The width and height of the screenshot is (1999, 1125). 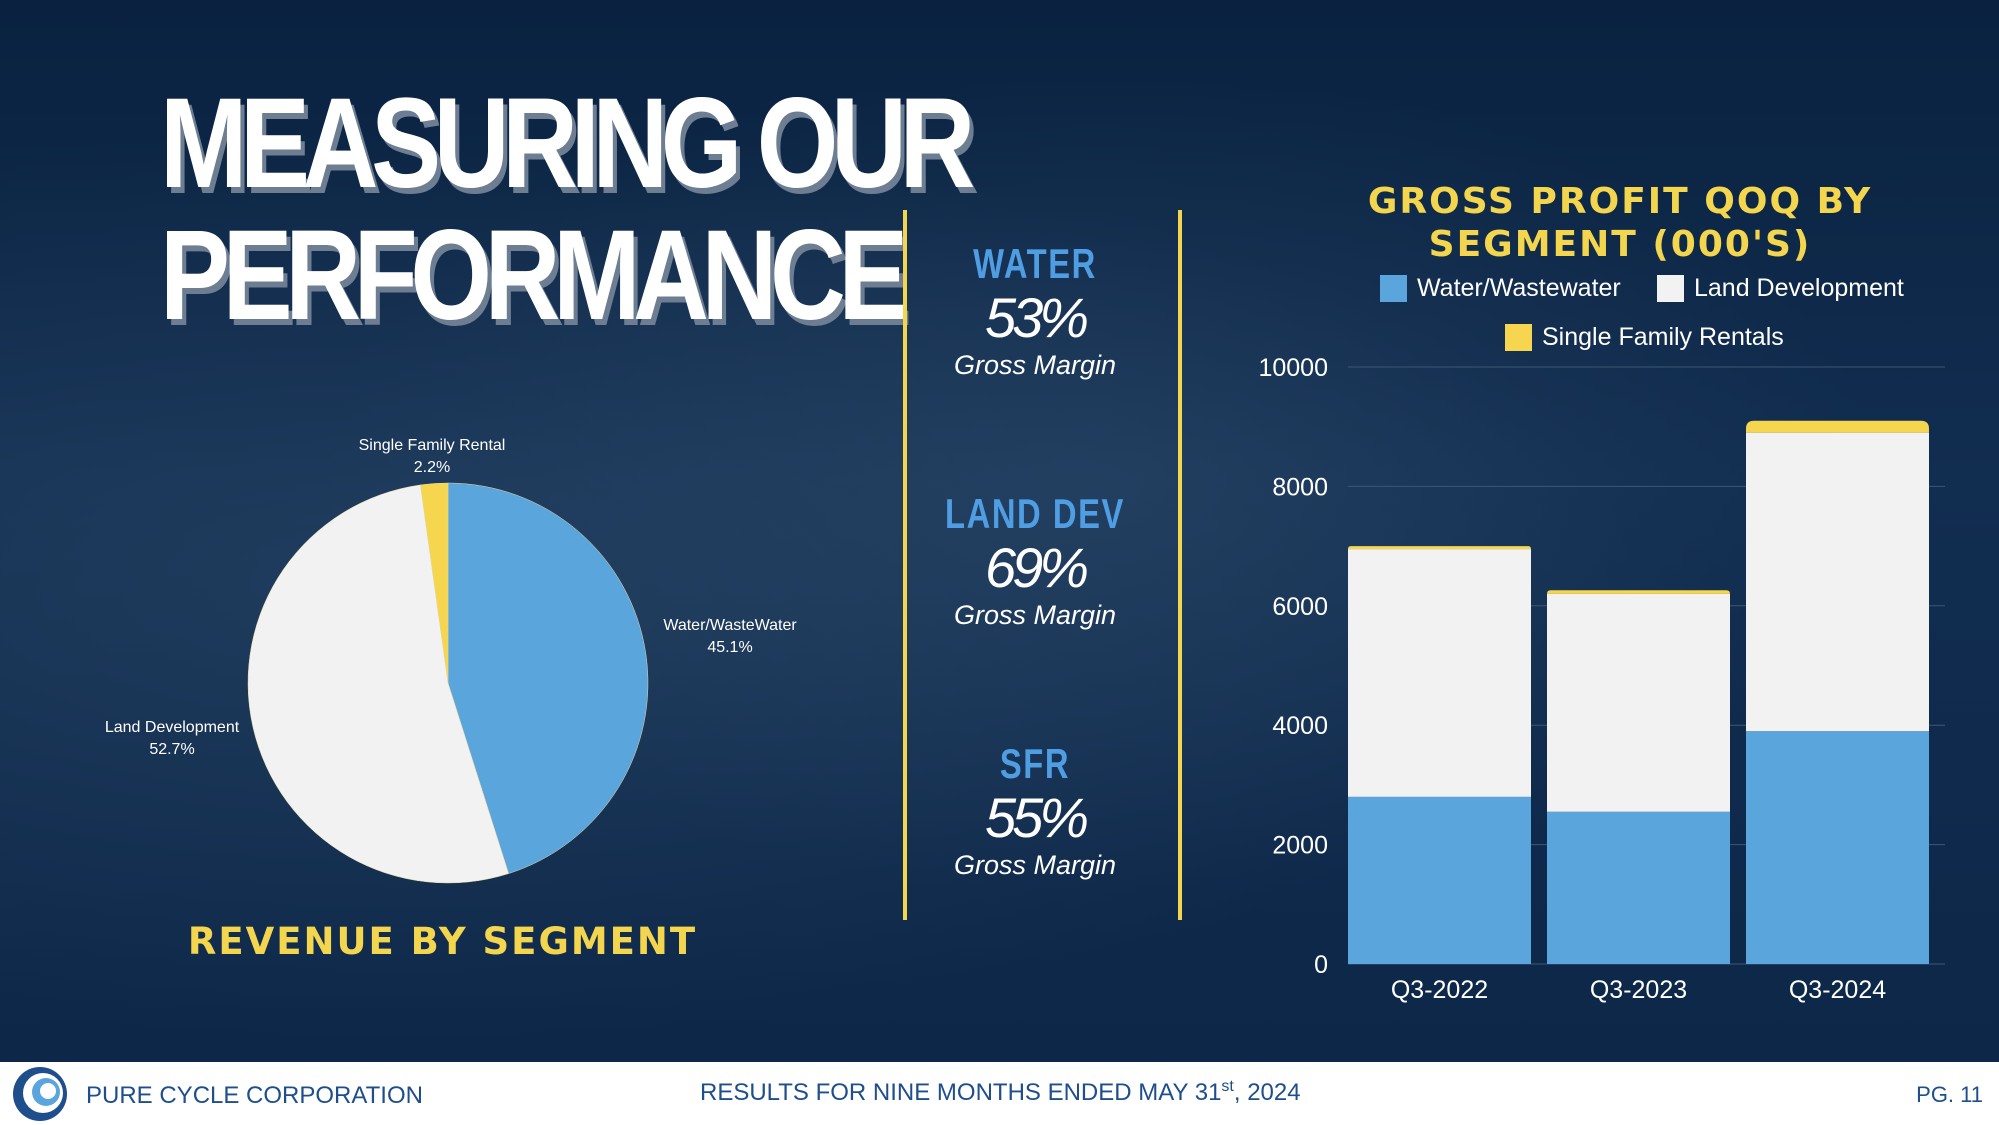 I want to click on pie-slice-value: 45.1%, so click(x=729, y=647).